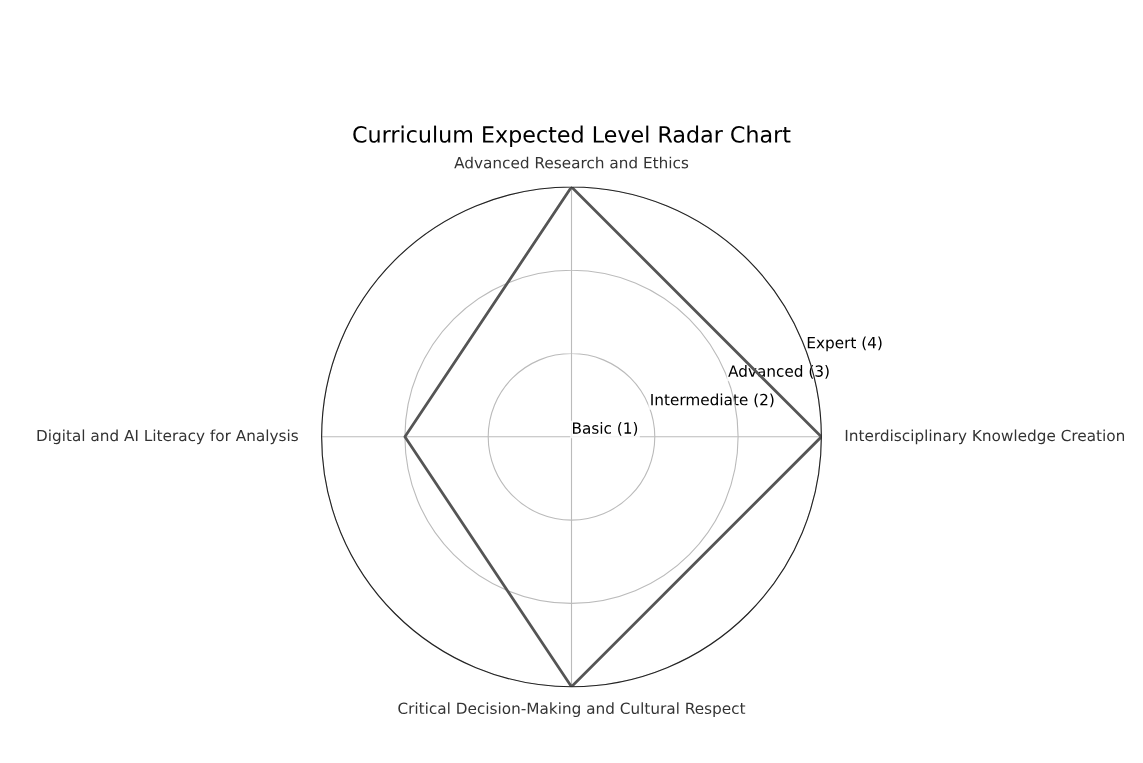 This screenshot has width=1143, height=763. Describe the element at coordinates (844, 344) in the screenshot. I see `y-tick-label: Expert (4)` at that location.